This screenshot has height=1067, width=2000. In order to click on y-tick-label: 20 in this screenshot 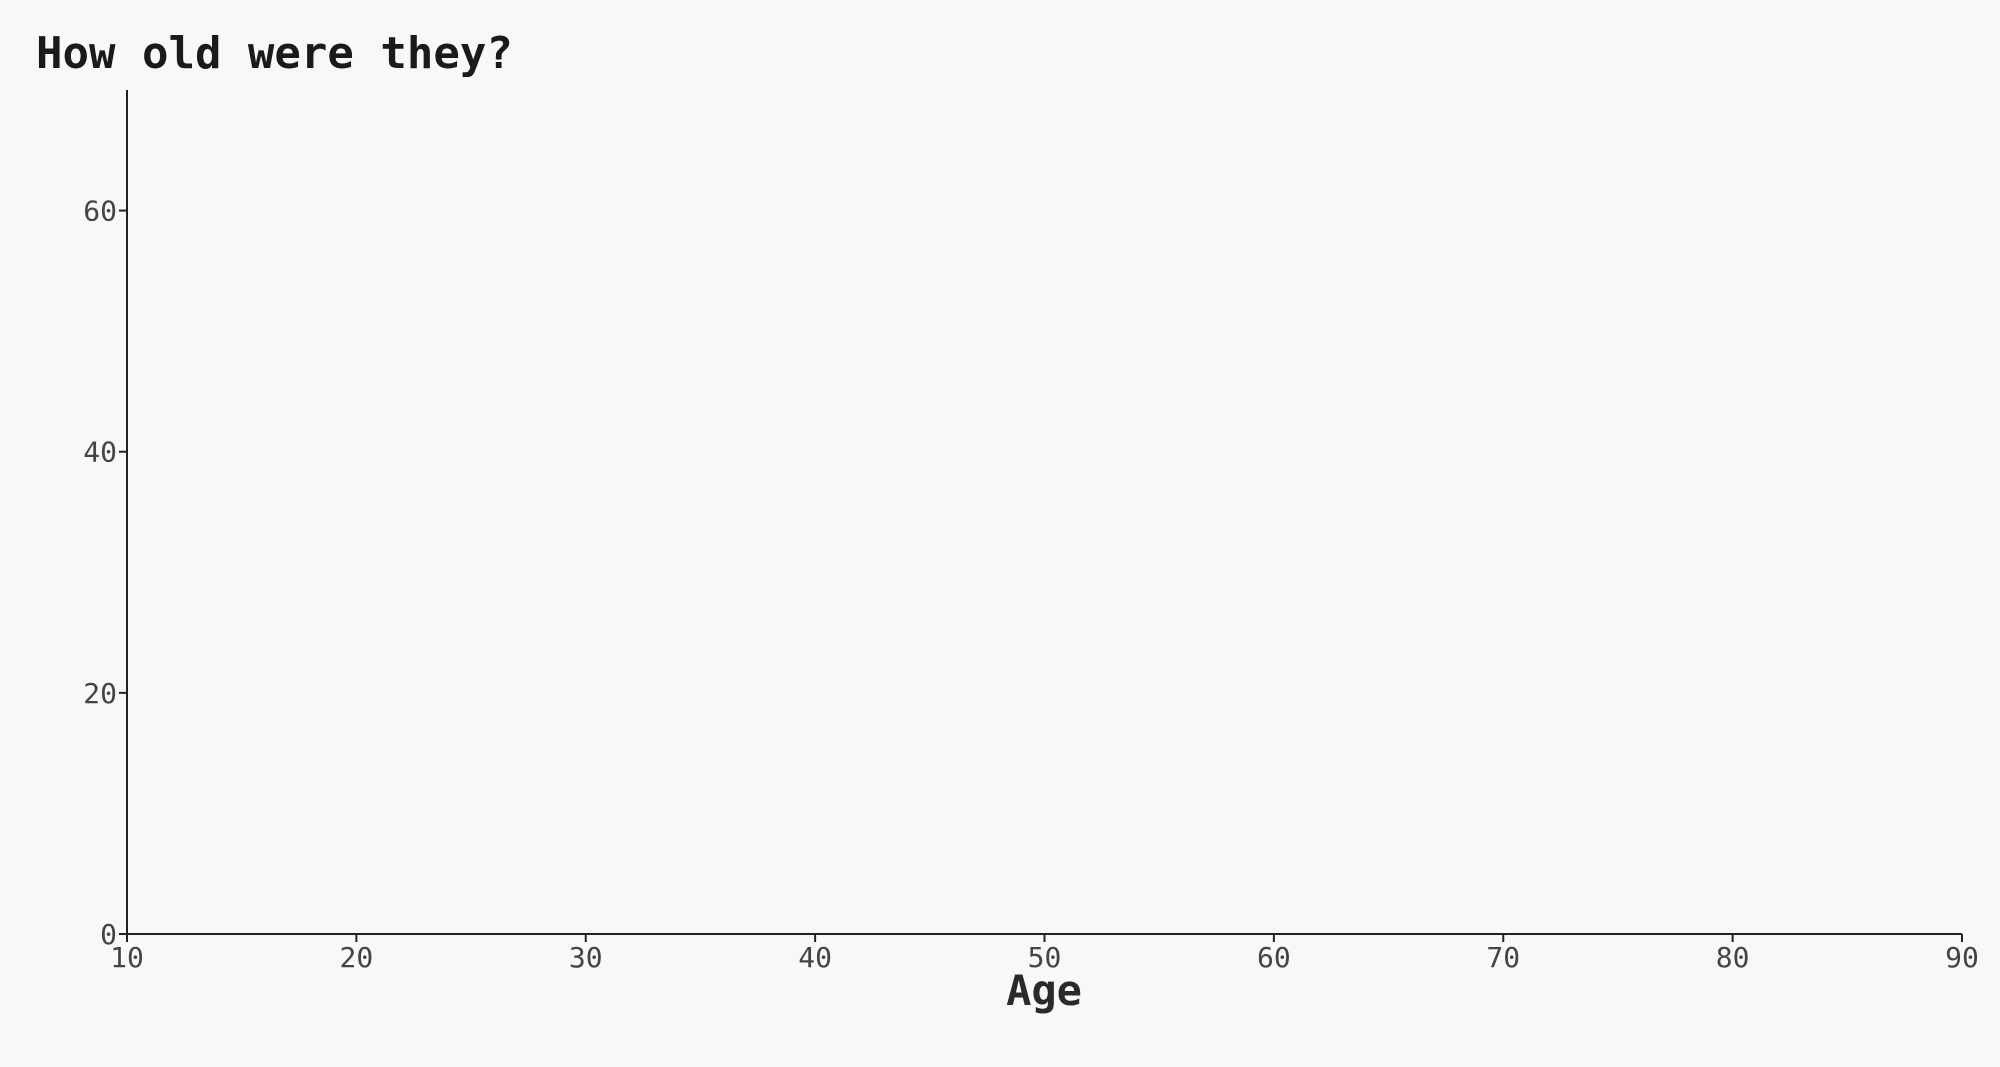, I will do `click(100, 693)`.